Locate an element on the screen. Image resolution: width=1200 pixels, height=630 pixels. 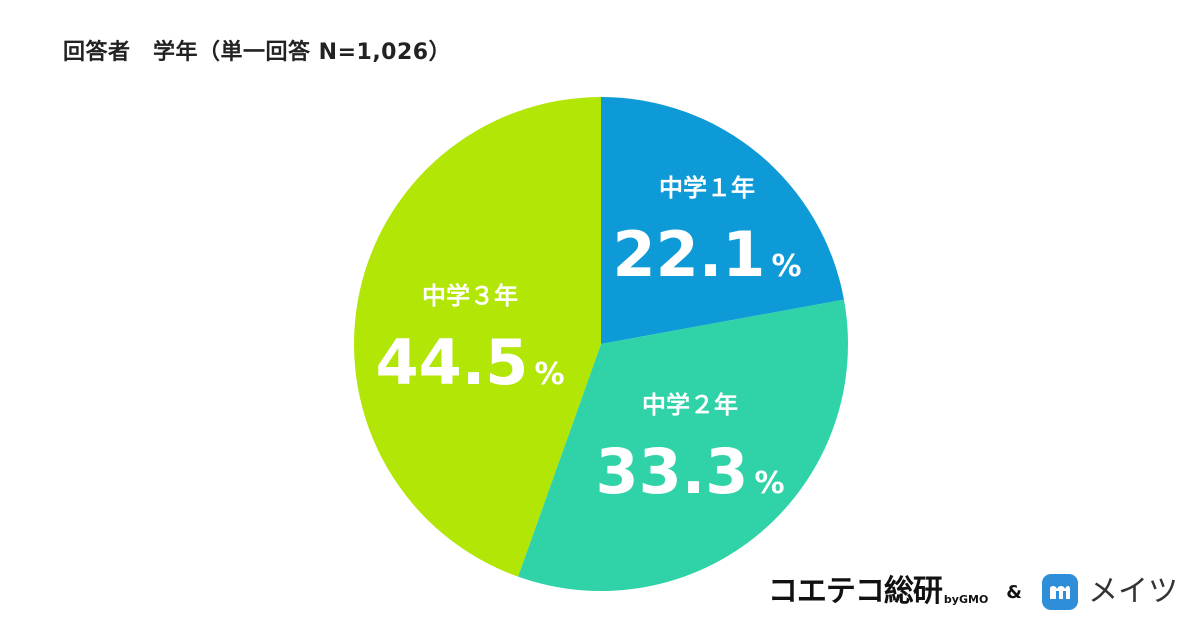
footer-logos: コエテコ総研 byGMO & メイツ is located at coordinates (973, 592).